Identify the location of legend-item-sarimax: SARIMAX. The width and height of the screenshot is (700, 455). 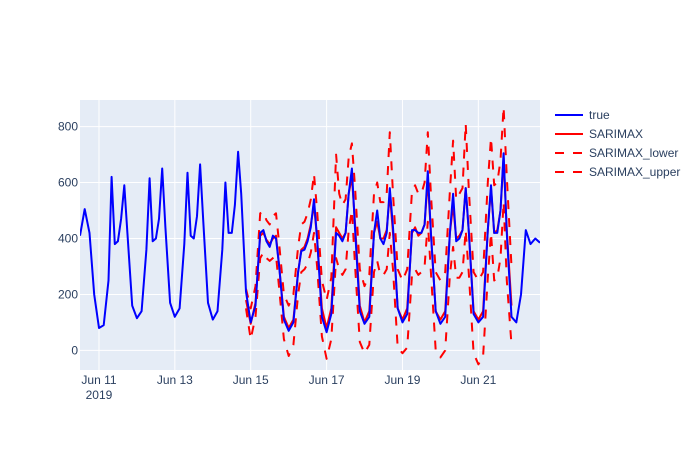
(599, 134).